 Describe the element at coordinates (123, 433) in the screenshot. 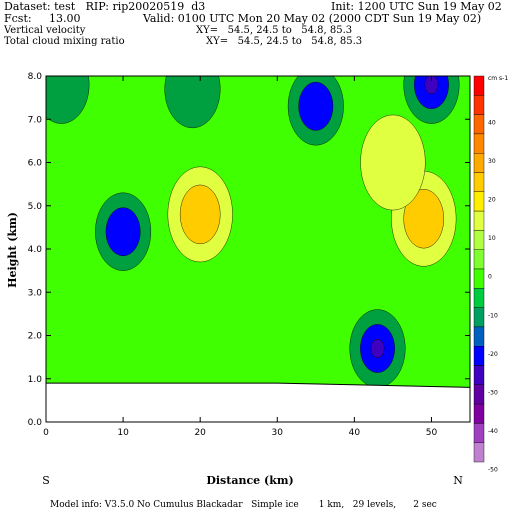

I see `x-tick-label: 10` at that location.